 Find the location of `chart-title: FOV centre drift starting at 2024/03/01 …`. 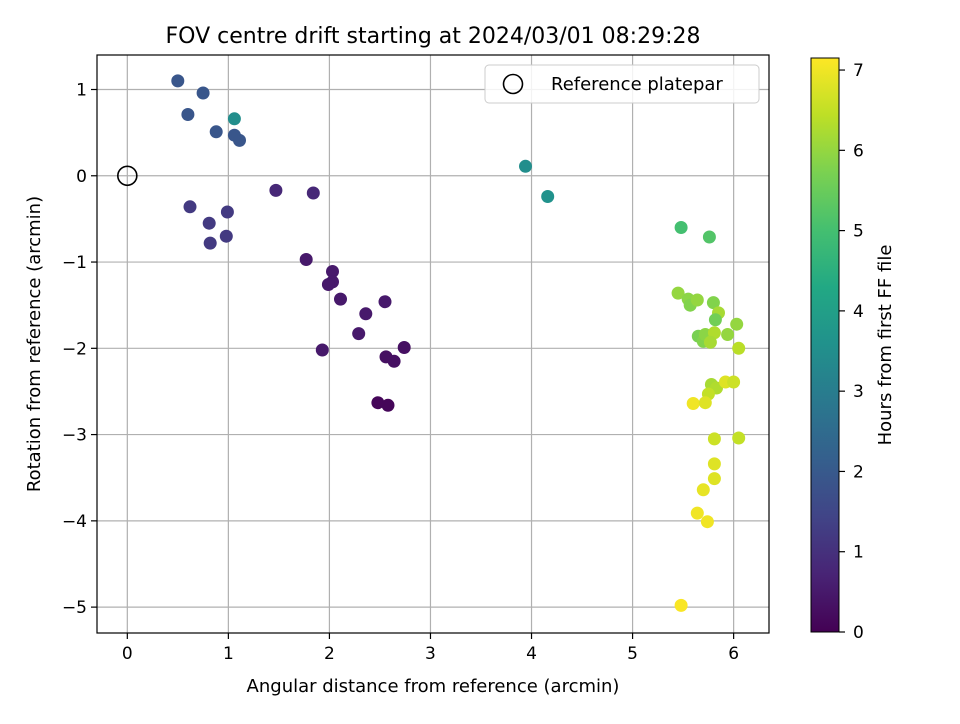

chart-title: FOV centre drift starting at 2024/03/01 … is located at coordinates (433, 36).